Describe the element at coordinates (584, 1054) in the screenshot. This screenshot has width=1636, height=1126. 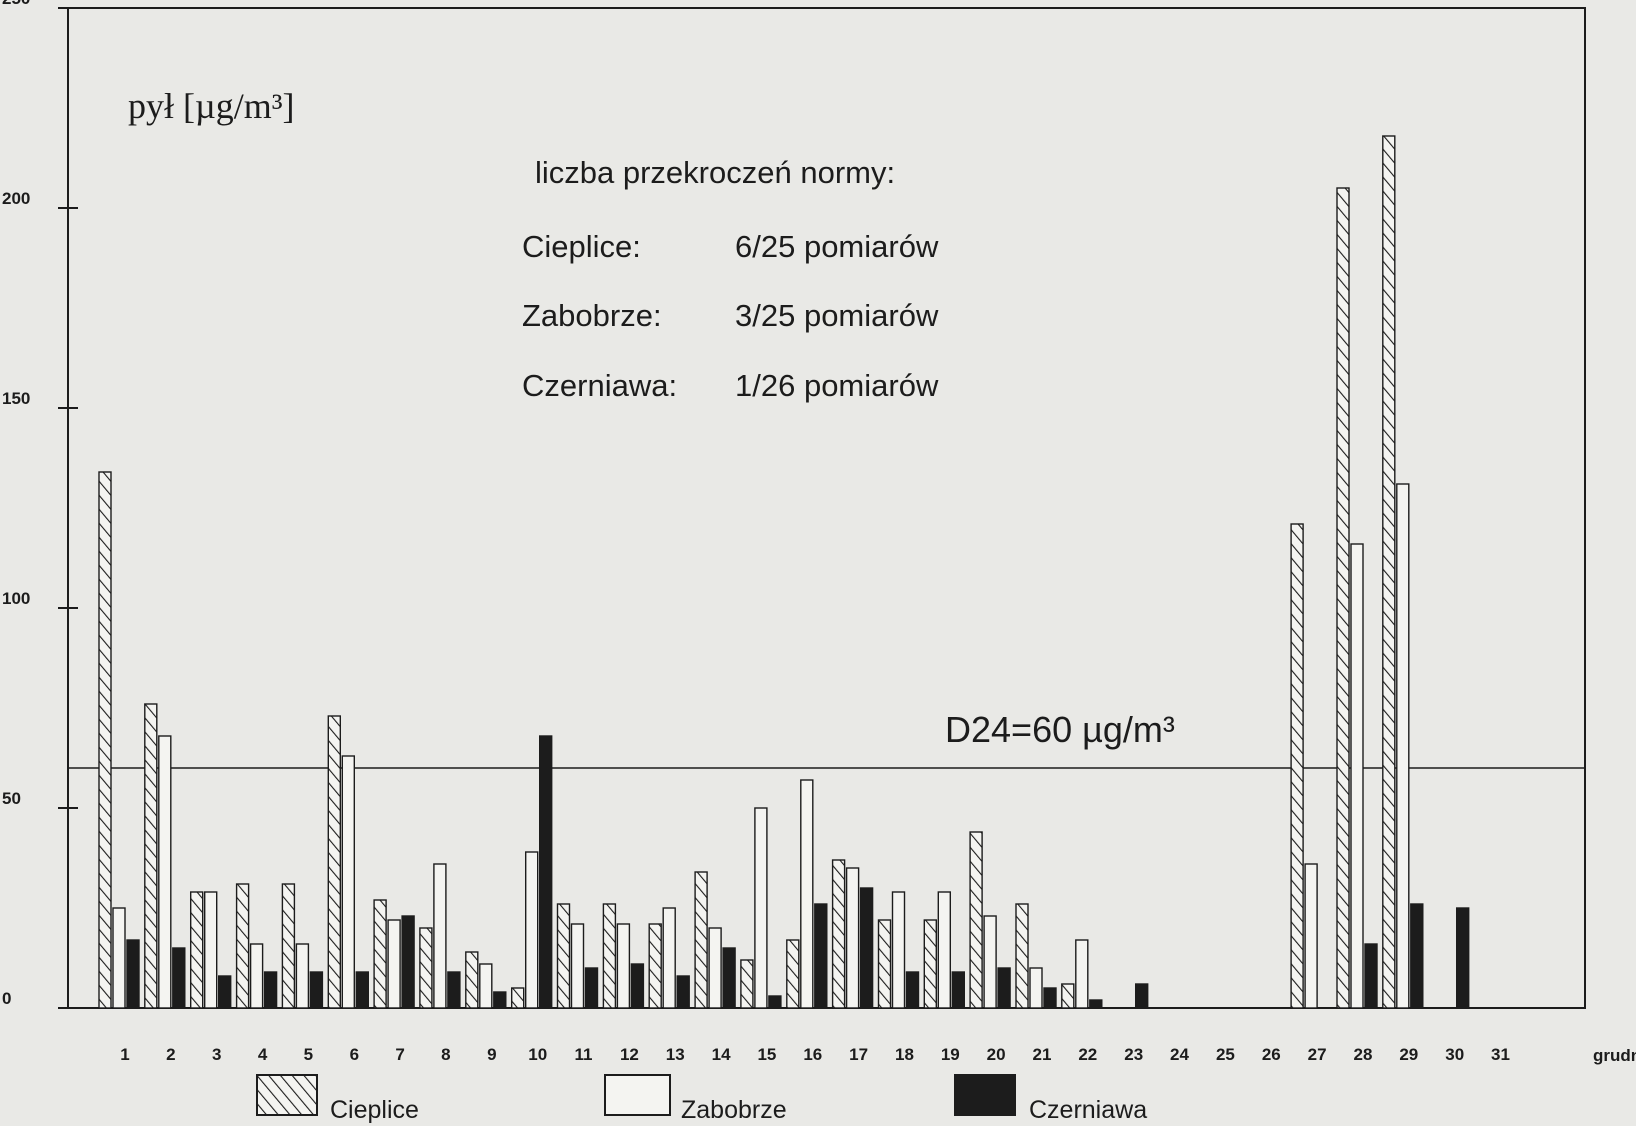
I see `x-tick-label: 11` at that location.